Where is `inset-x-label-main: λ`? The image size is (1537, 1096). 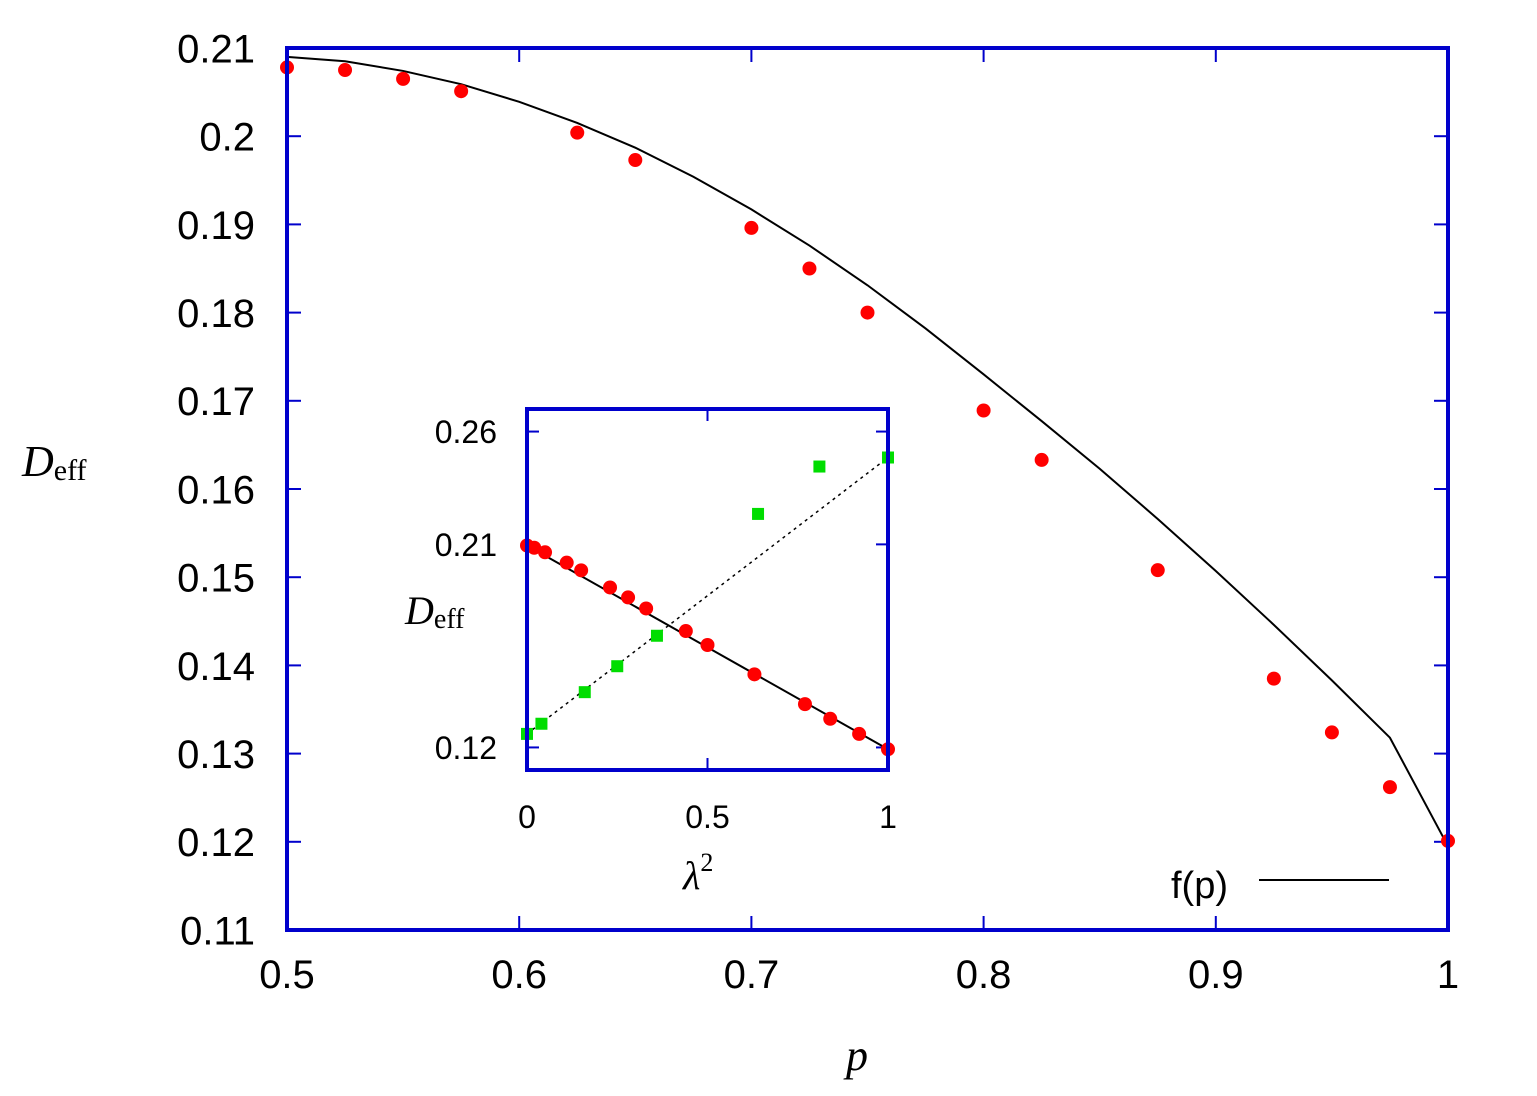
inset-x-label-main: λ is located at coordinates (691, 875).